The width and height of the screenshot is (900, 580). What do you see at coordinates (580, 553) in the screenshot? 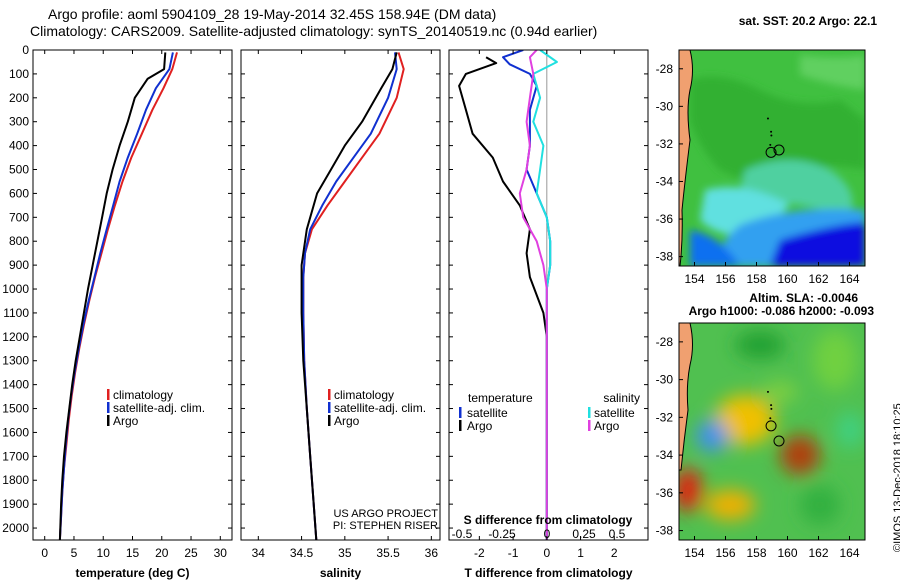
I see `x-tick-label: 1` at bounding box center [580, 553].